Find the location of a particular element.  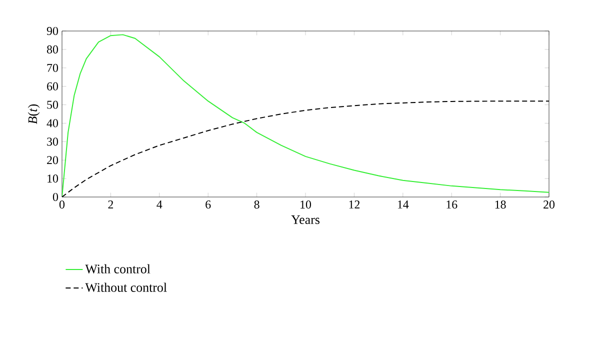

x-tick-label: 6 is located at coordinates (208, 204).